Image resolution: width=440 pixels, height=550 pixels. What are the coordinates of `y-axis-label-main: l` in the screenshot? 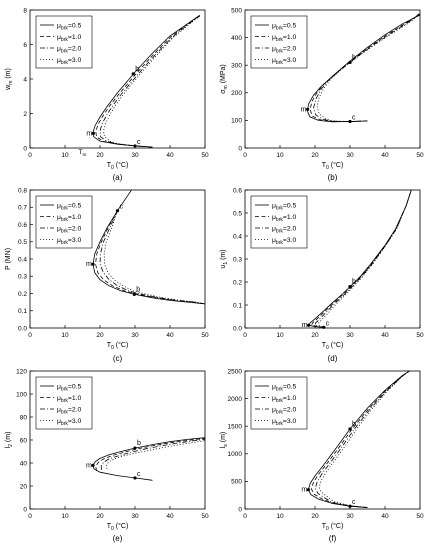 It's located at (8, 447).